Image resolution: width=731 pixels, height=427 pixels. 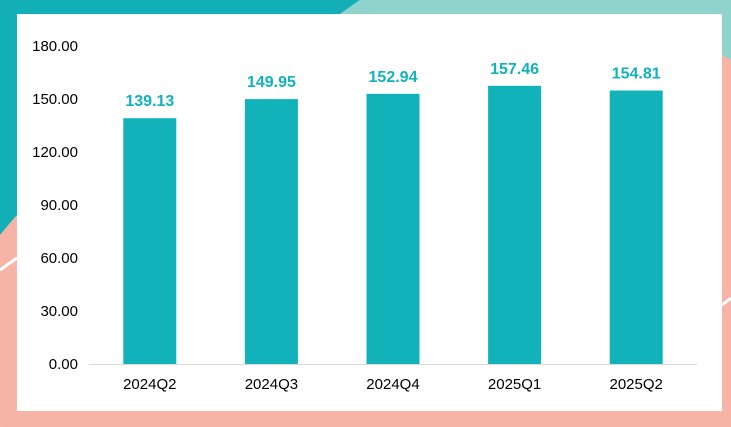 I want to click on x-axis-labels: 2024Q2 2024Q3 2024Q4 2025Q1 2025Q2, so click(x=393, y=384).